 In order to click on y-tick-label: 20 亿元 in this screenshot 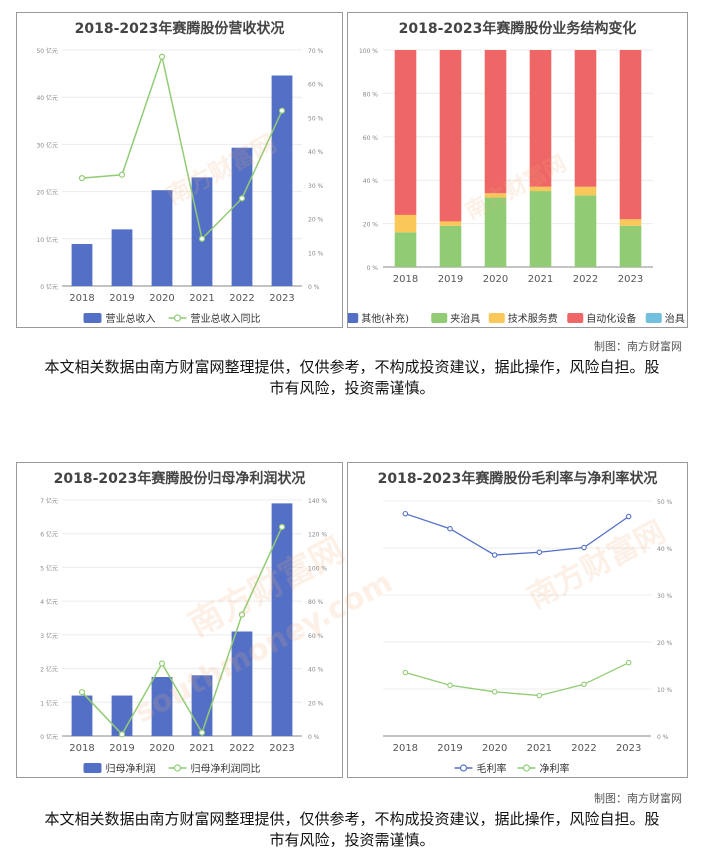, I will do `click(47, 193)`.